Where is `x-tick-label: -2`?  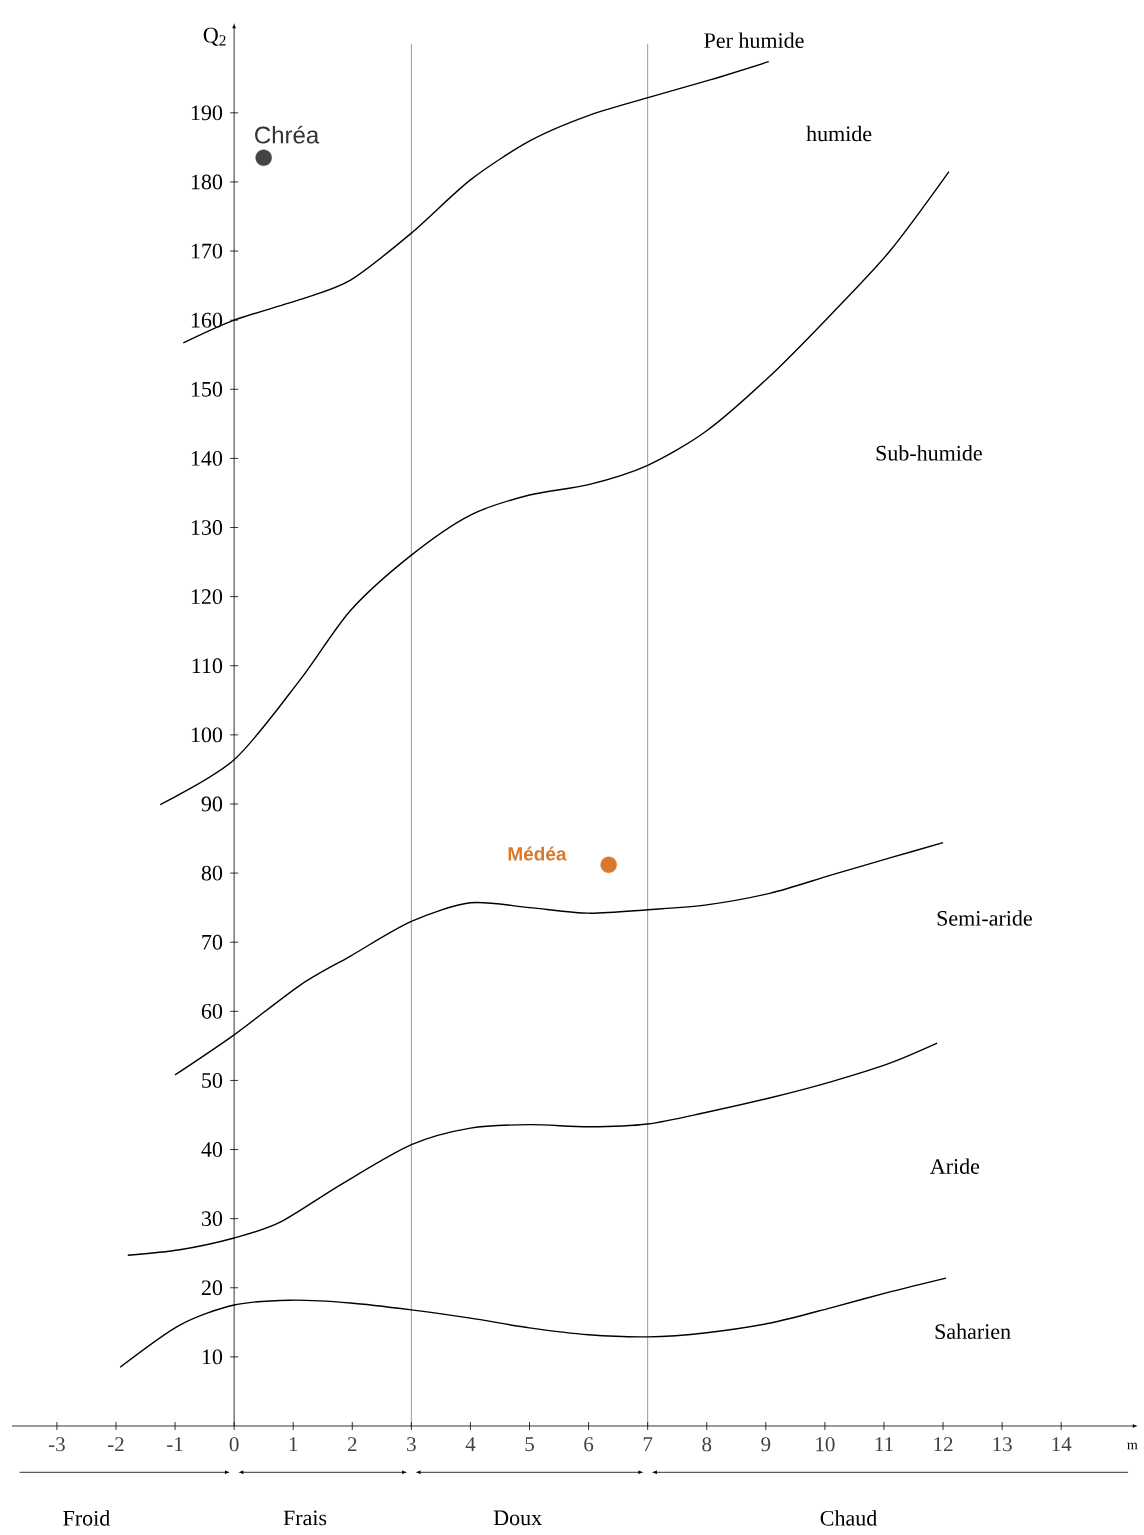
x-tick-label: -2 is located at coordinates (116, 1444).